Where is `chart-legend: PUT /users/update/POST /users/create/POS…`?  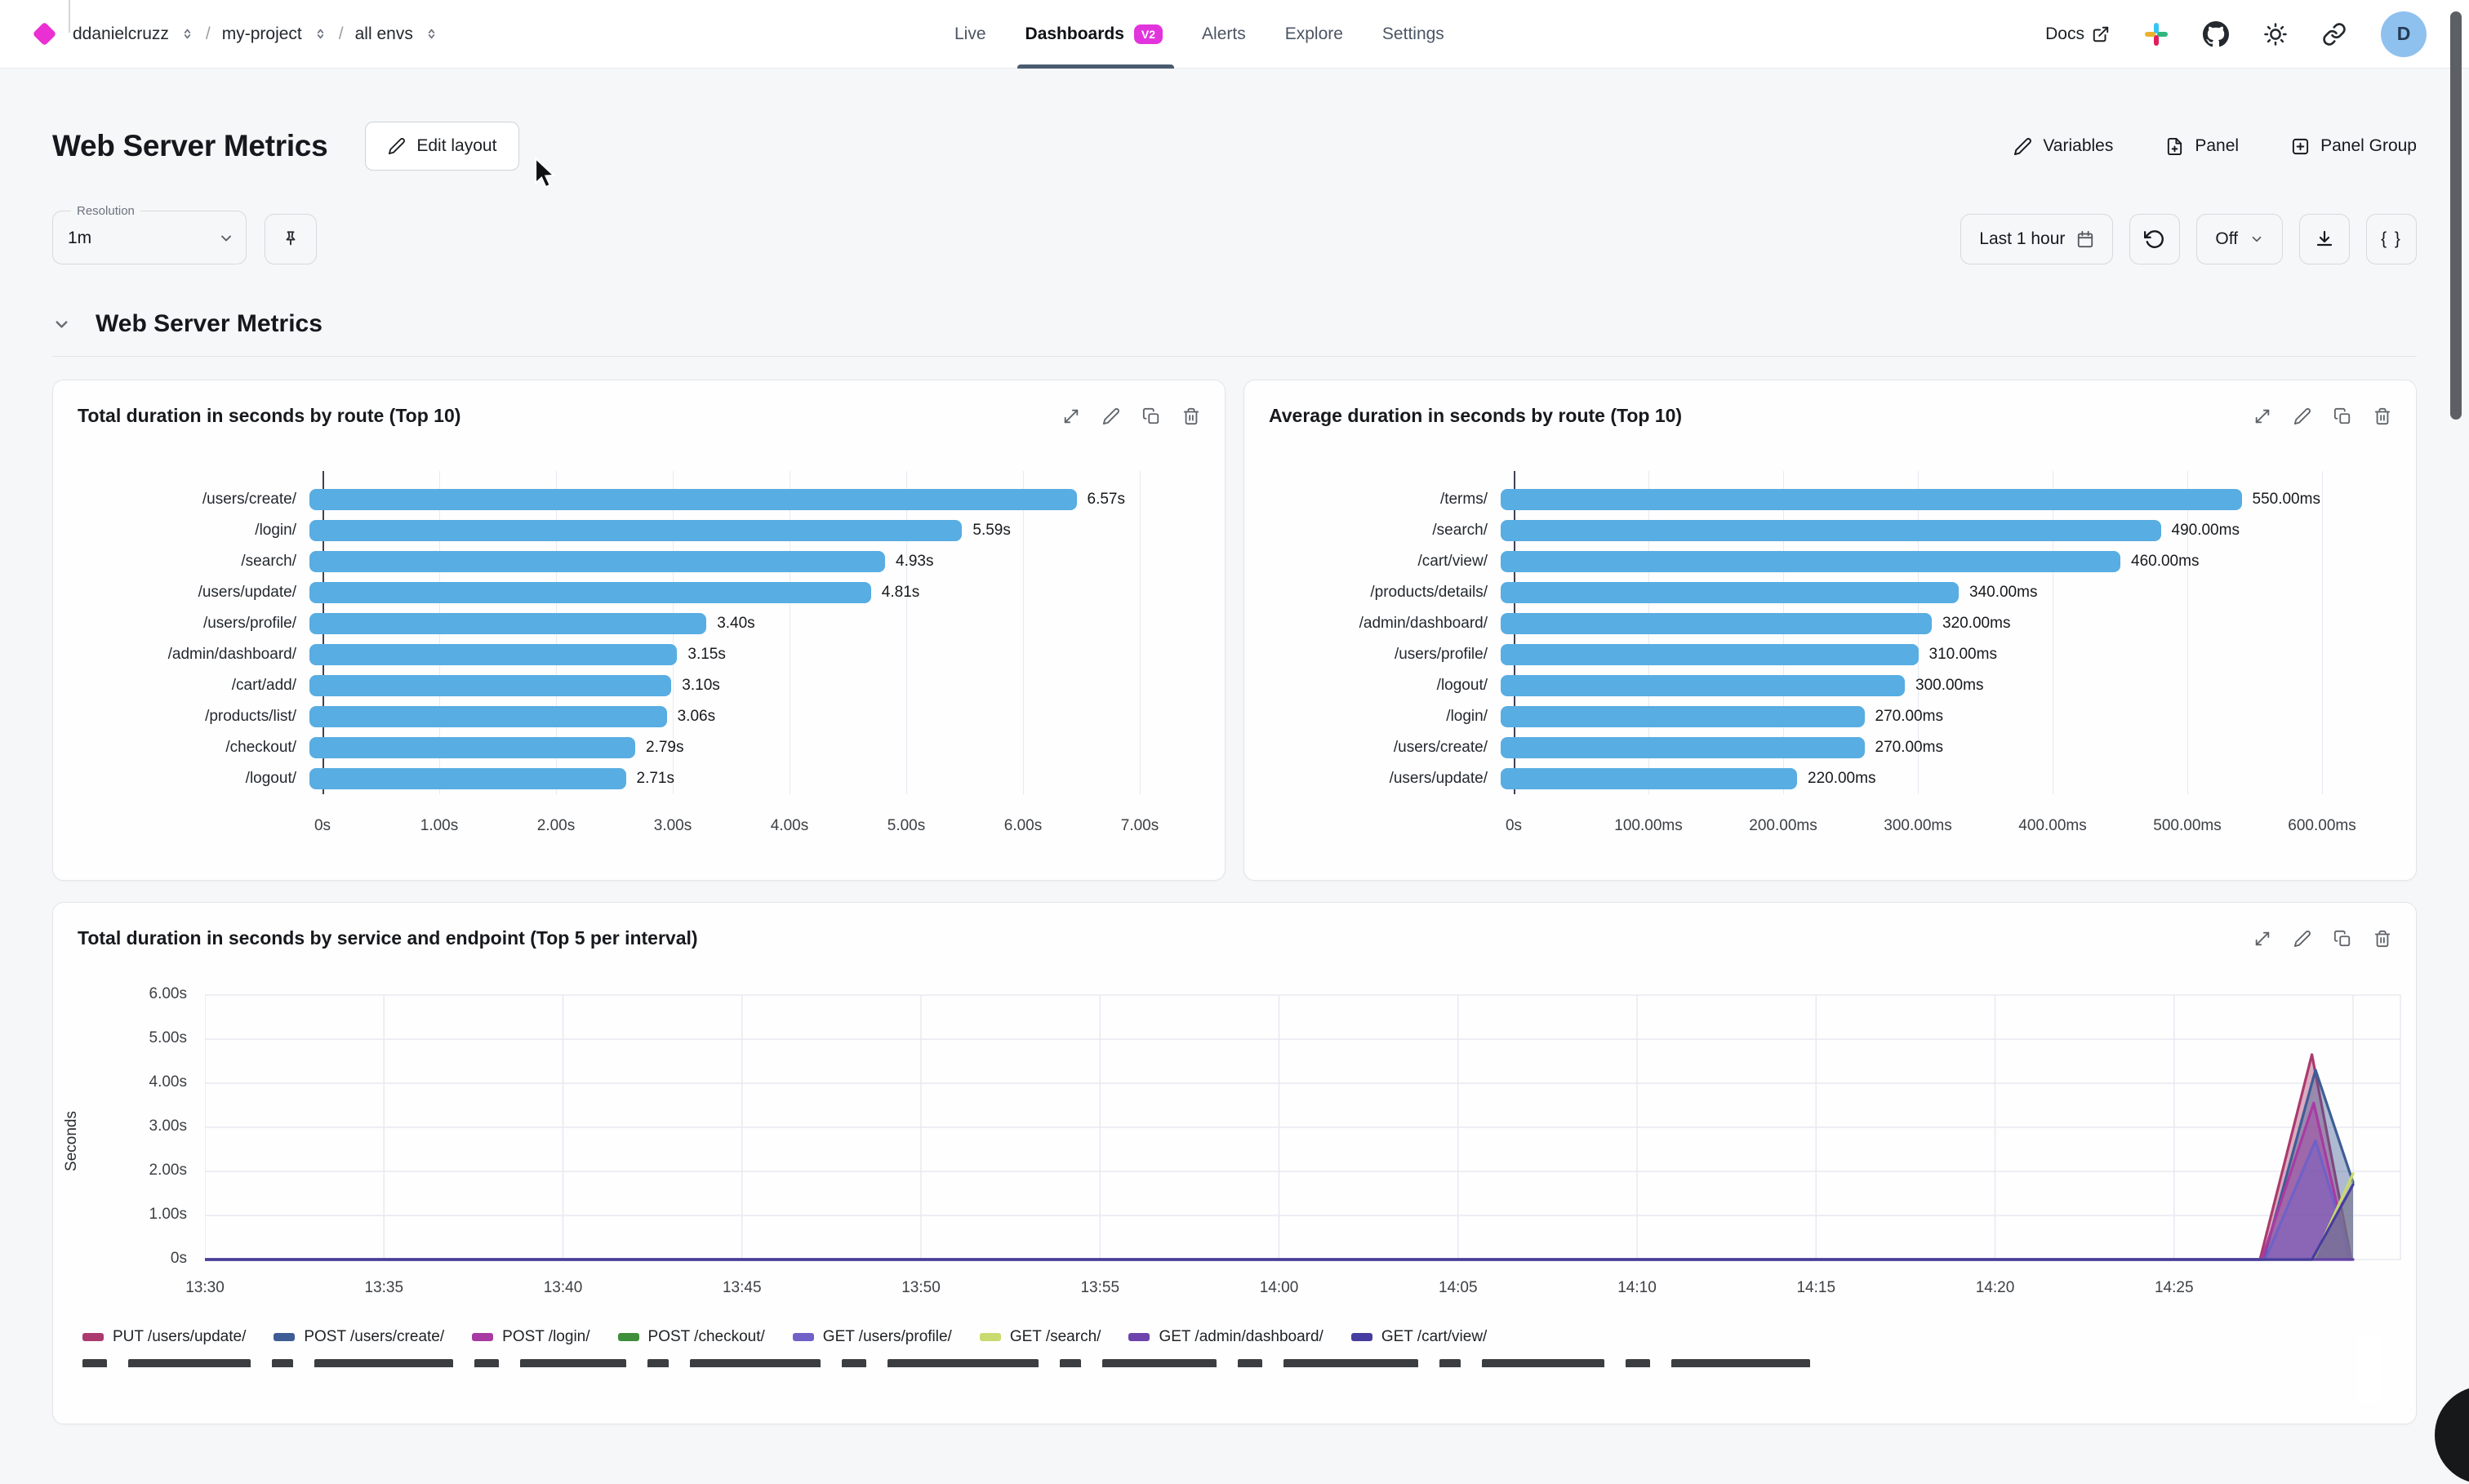 chart-legend: PUT /users/update/POST /users/create/POS… is located at coordinates (1249, 1337).